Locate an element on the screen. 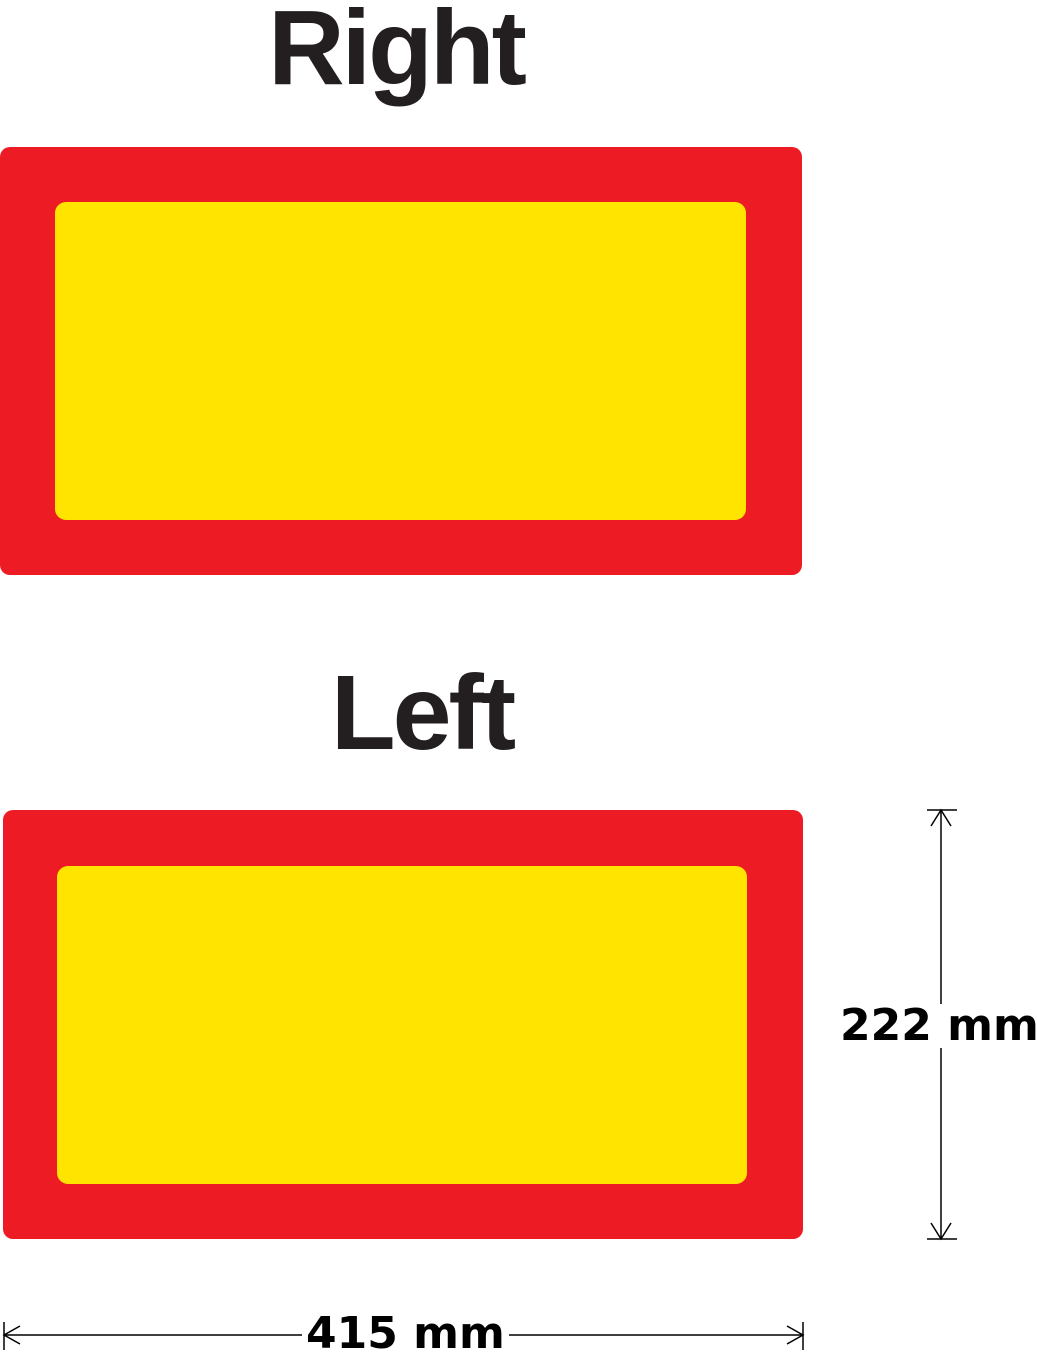  width-dimension-label: 415 mm is located at coordinates (405, 1334).